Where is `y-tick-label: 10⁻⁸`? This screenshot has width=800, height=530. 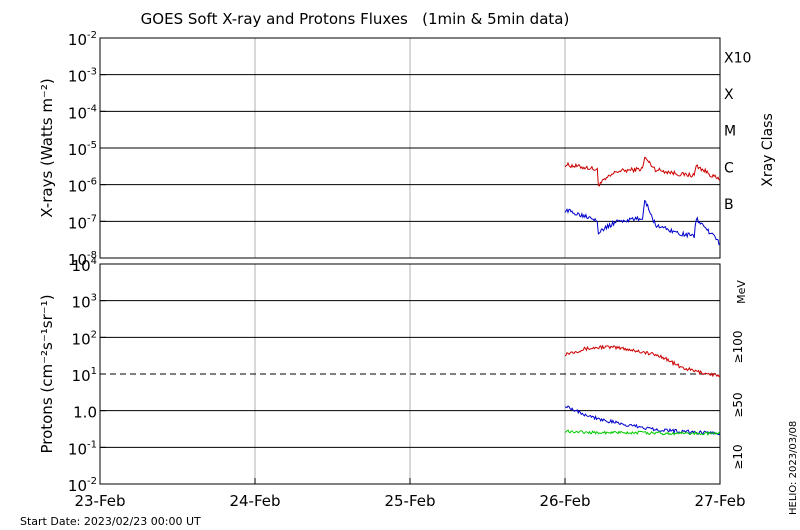 y-tick-label: 10⁻⁸ is located at coordinates (82, 259).